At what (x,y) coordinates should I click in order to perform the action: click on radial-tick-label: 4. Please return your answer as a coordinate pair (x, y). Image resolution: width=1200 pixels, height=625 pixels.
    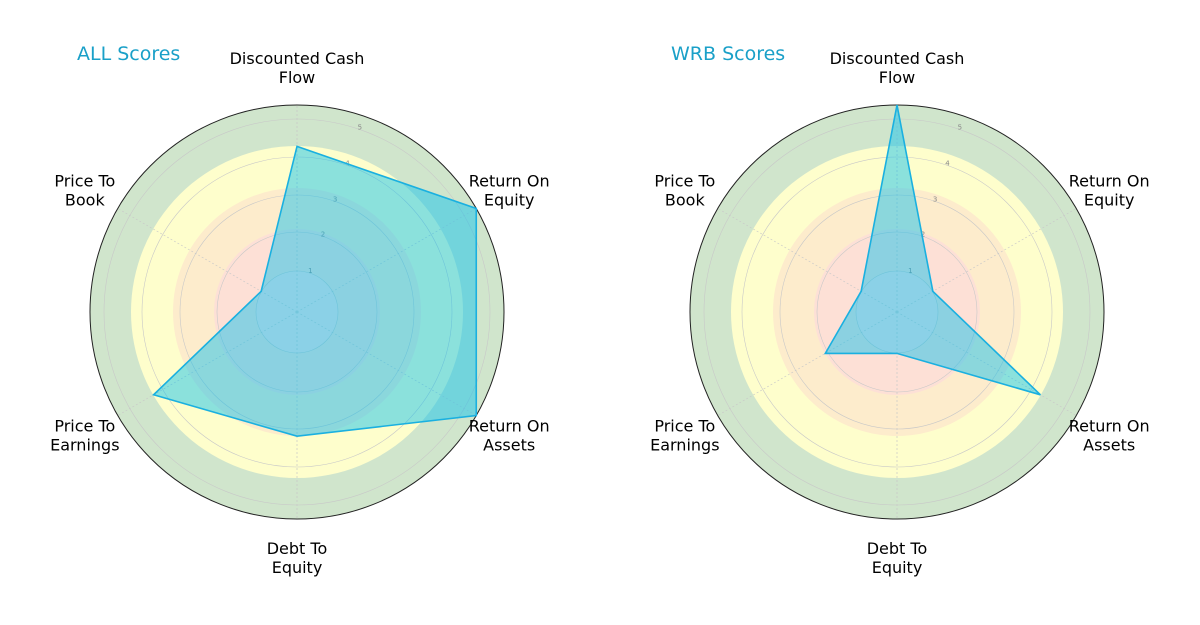
    Looking at the image, I should click on (947, 163).